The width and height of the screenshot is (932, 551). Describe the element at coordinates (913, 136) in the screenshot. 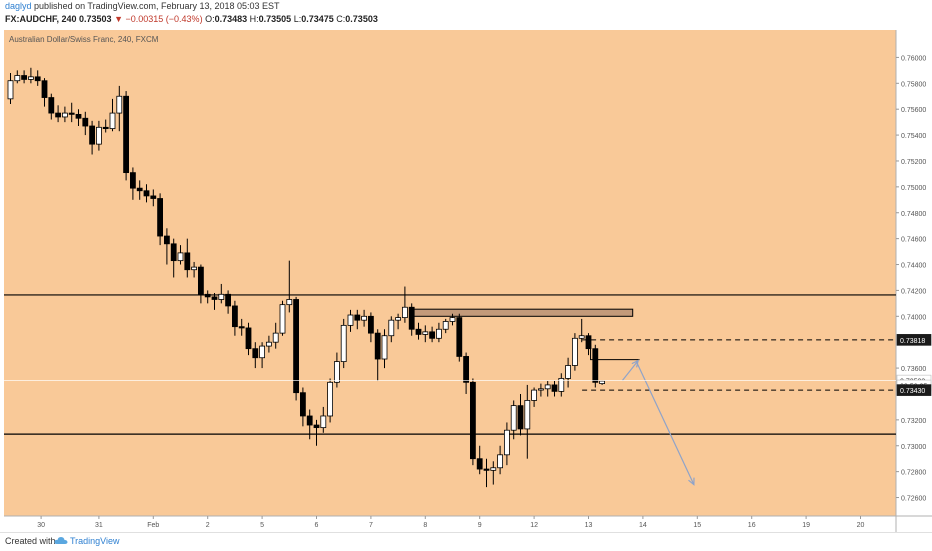

I see `price-tick-label: 0.75400` at that location.